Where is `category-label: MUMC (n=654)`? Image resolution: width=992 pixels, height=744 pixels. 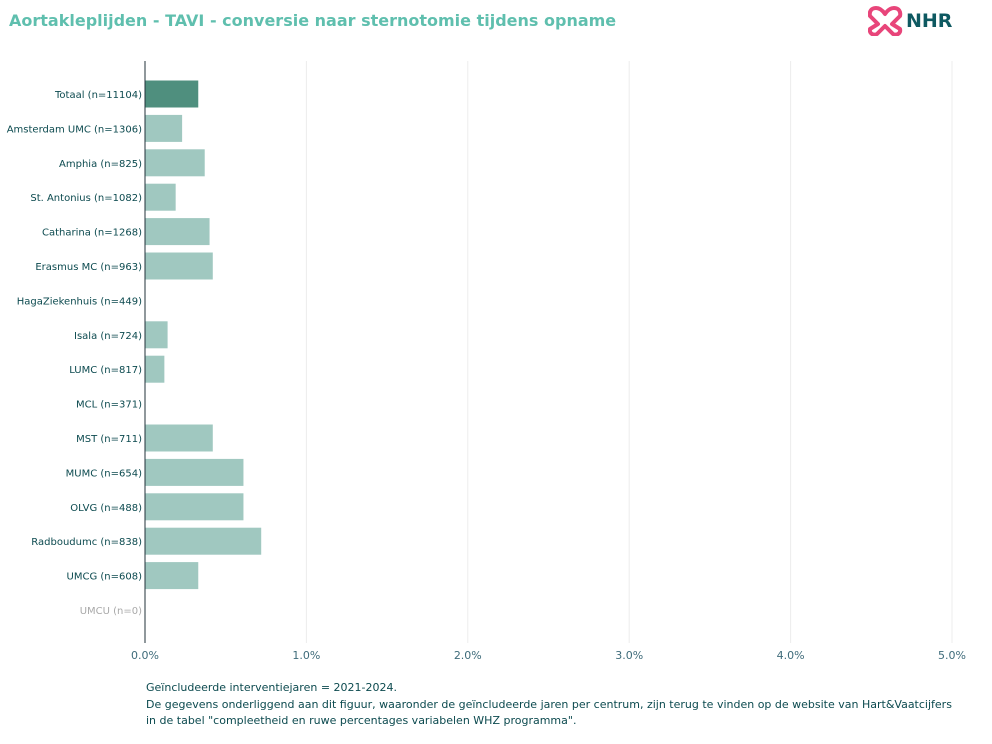 category-label: MUMC (n=654) is located at coordinates (104, 473).